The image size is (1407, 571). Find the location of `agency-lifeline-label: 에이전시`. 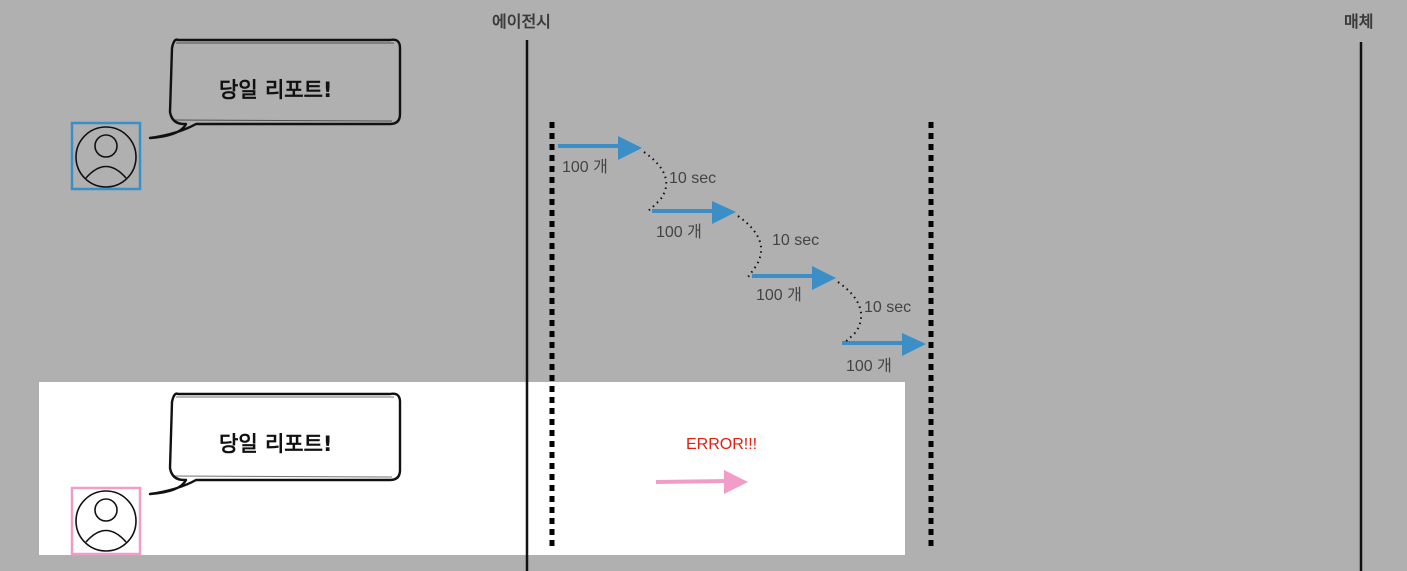

agency-lifeline-label: 에이전시 is located at coordinates (521, 21).